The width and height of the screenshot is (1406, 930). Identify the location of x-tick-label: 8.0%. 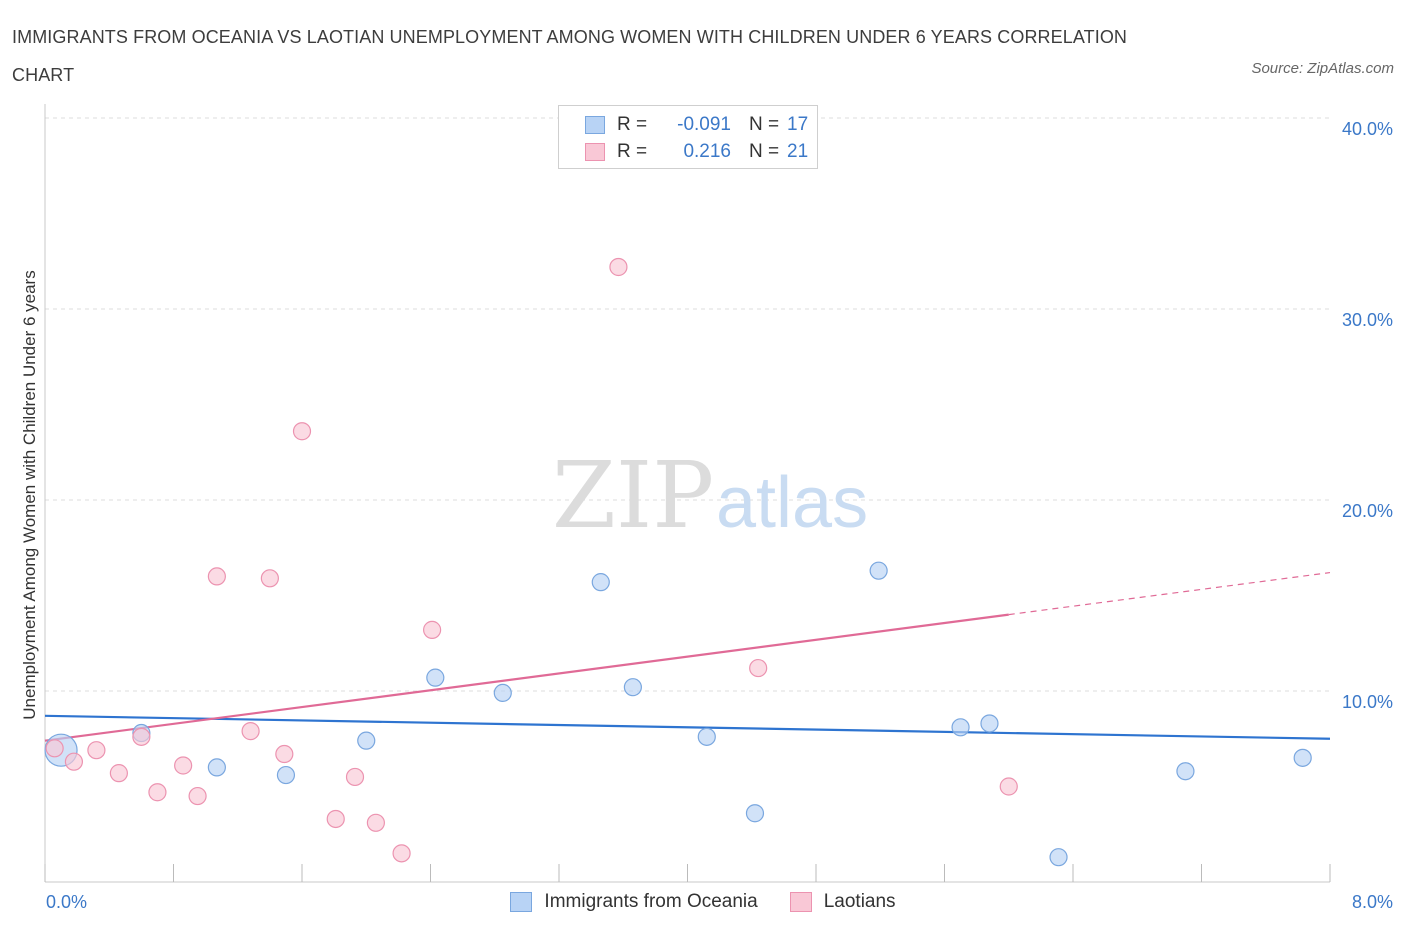
(1372, 902).